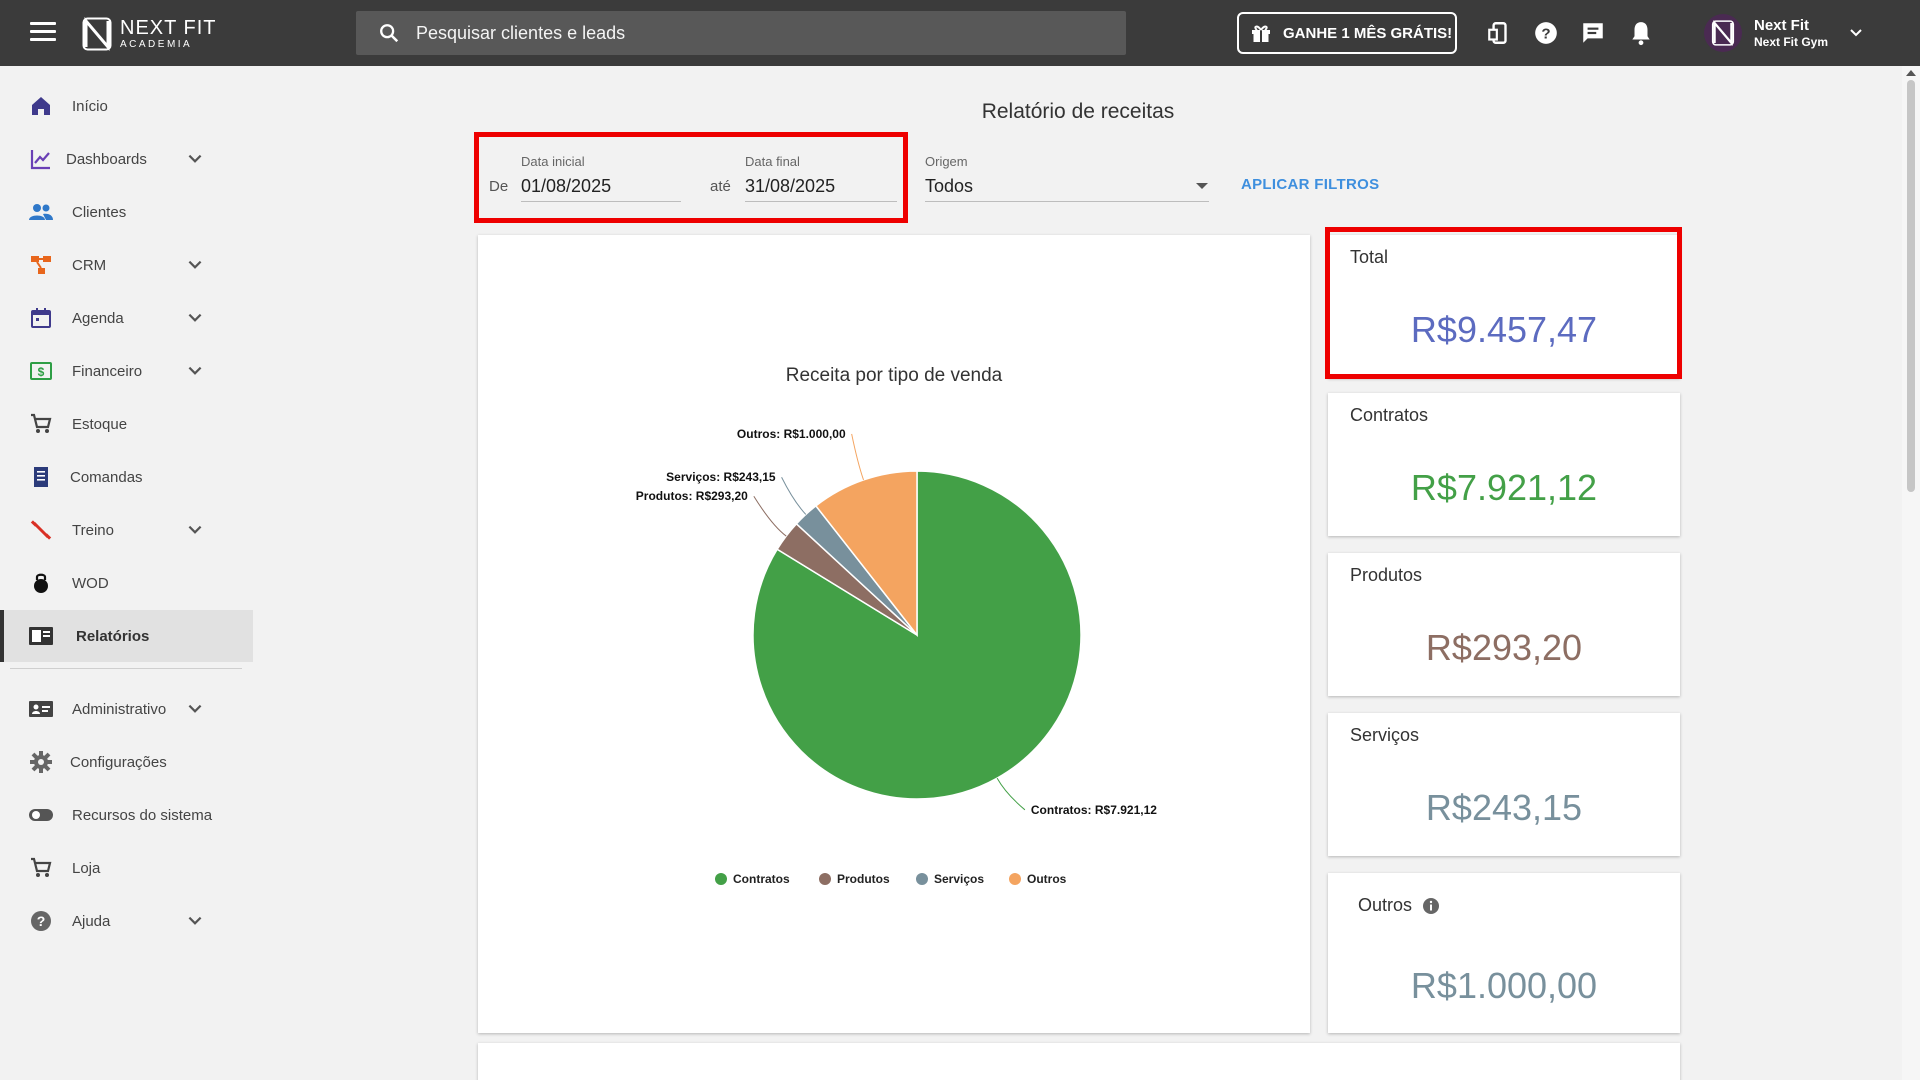 This screenshot has width=1920, height=1080. Describe the element at coordinates (692, 496) in the screenshot. I see `data-label-produtos: Produtos: R$293,20` at that location.